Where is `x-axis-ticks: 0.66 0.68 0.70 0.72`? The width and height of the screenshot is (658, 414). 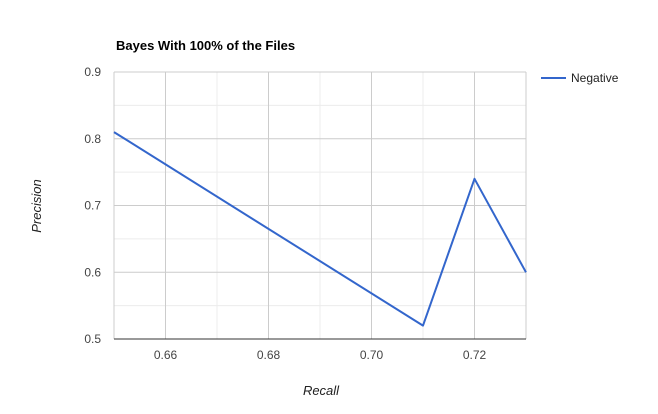 x-axis-ticks: 0.66 0.68 0.70 0.72 is located at coordinates (320, 355).